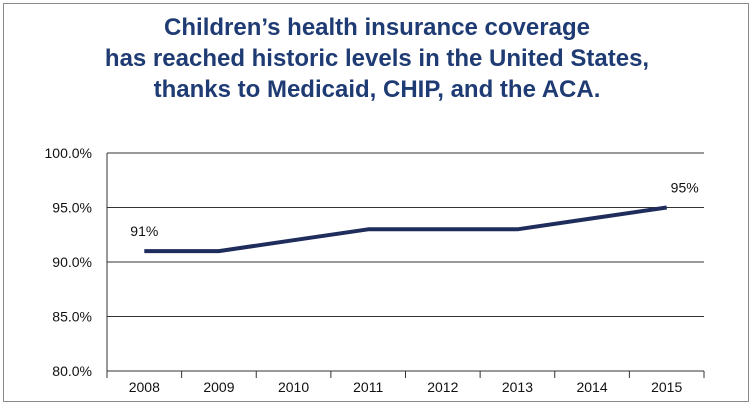 Image resolution: width=754 pixels, height=407 pixels. I want to click on x-tick-label: 2010, so click(293, 387).